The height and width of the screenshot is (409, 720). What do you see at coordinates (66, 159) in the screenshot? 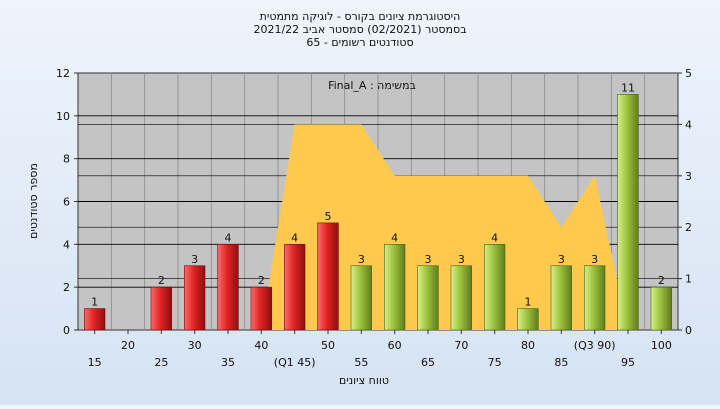
I see `y-tick-label: 8` at bounding box center [66, 159].